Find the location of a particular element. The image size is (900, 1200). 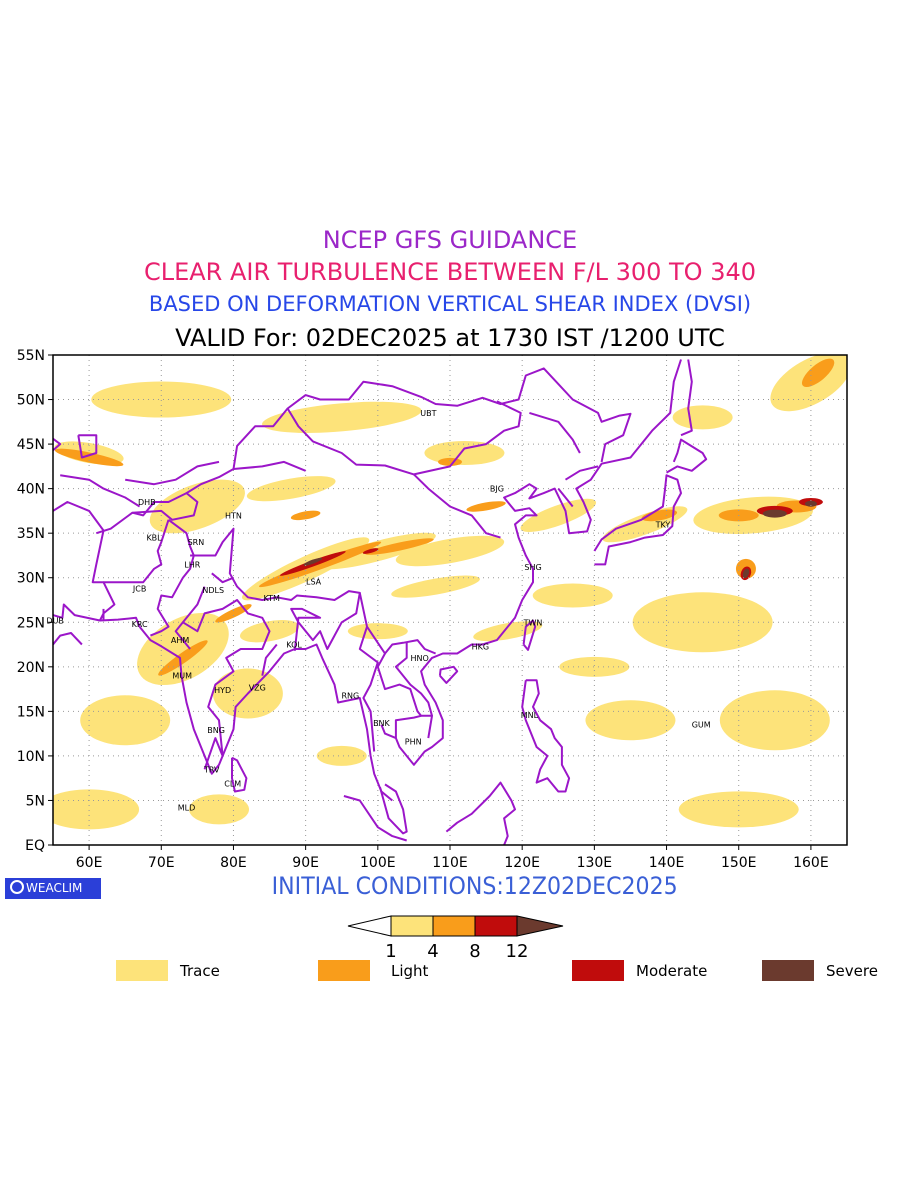

colorbar: 1 4 8 12 is located at coordinates (455, 938).